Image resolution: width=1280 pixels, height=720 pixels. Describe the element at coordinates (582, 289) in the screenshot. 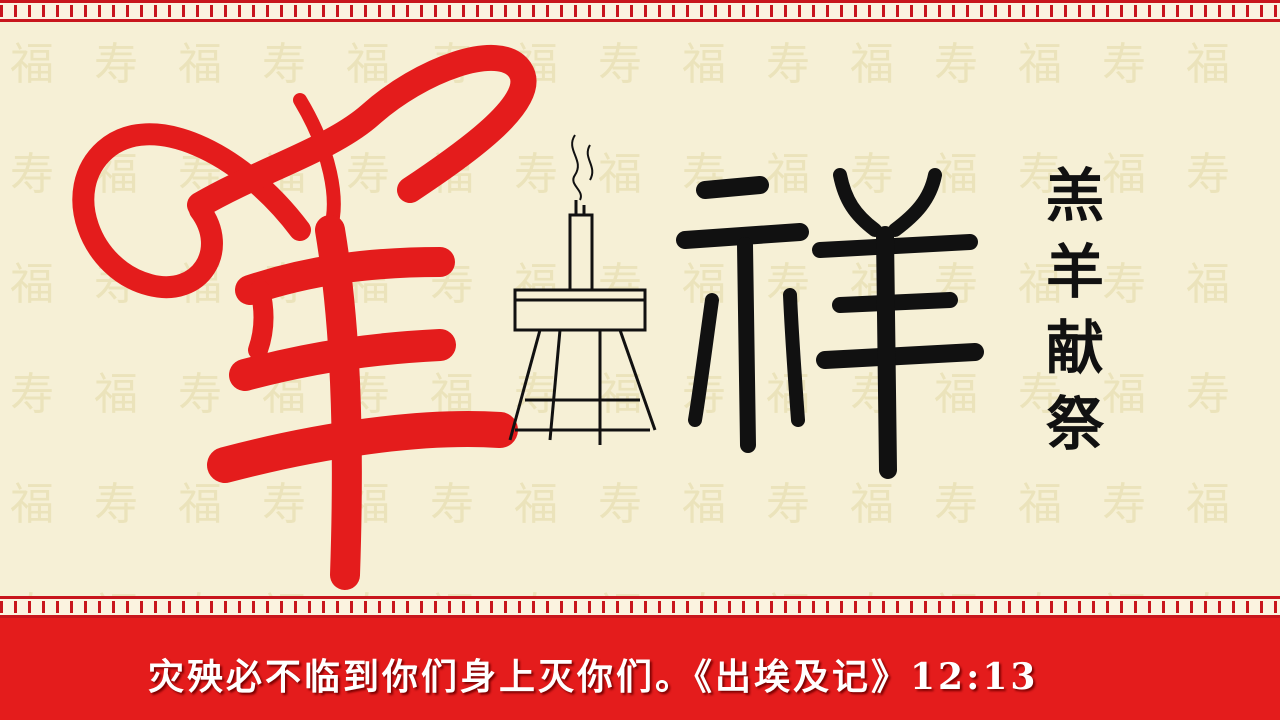

I see `altar-drawing-icon` at that location.